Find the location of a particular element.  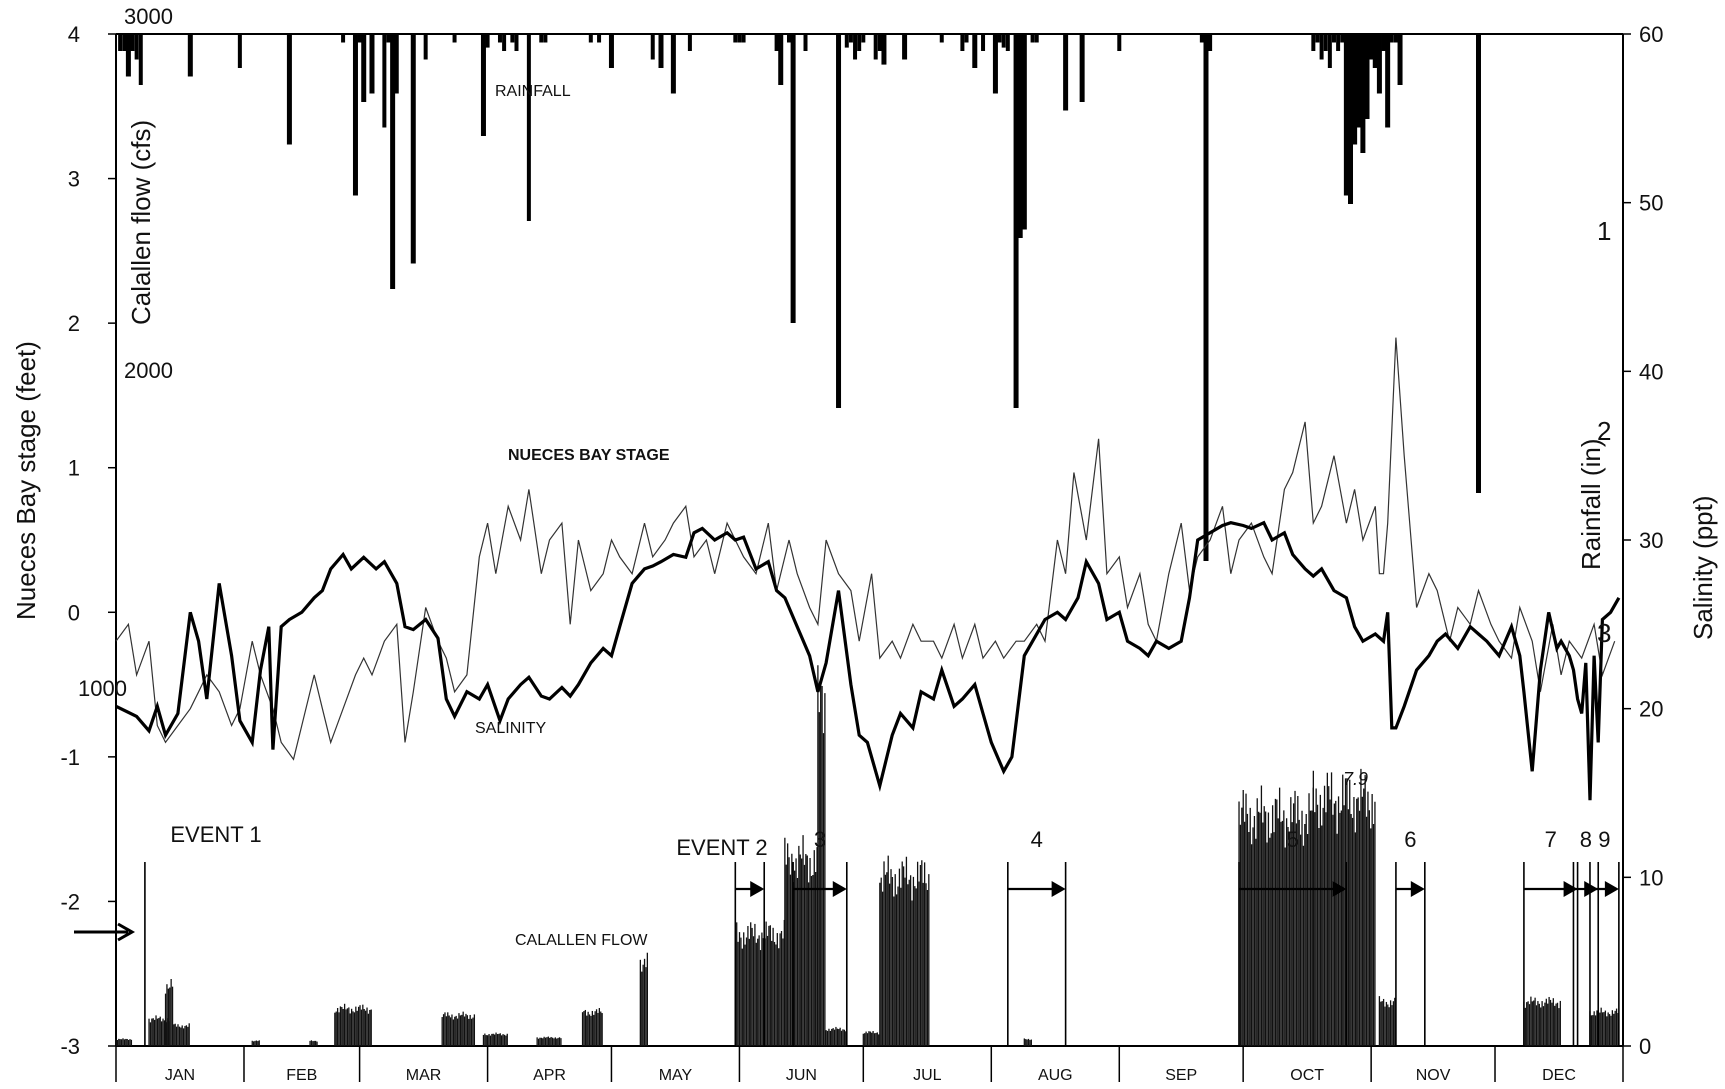

month-label: APR is located at coordinates (549, 1075).